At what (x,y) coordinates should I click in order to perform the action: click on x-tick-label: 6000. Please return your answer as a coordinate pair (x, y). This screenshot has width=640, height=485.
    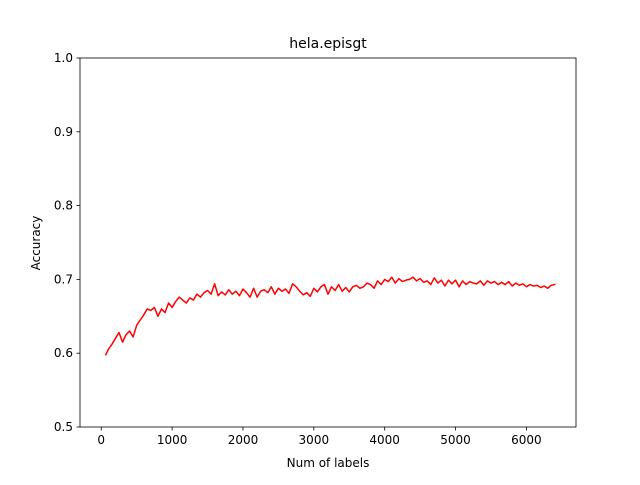
    Looking at the image, I should click on (526, 440).